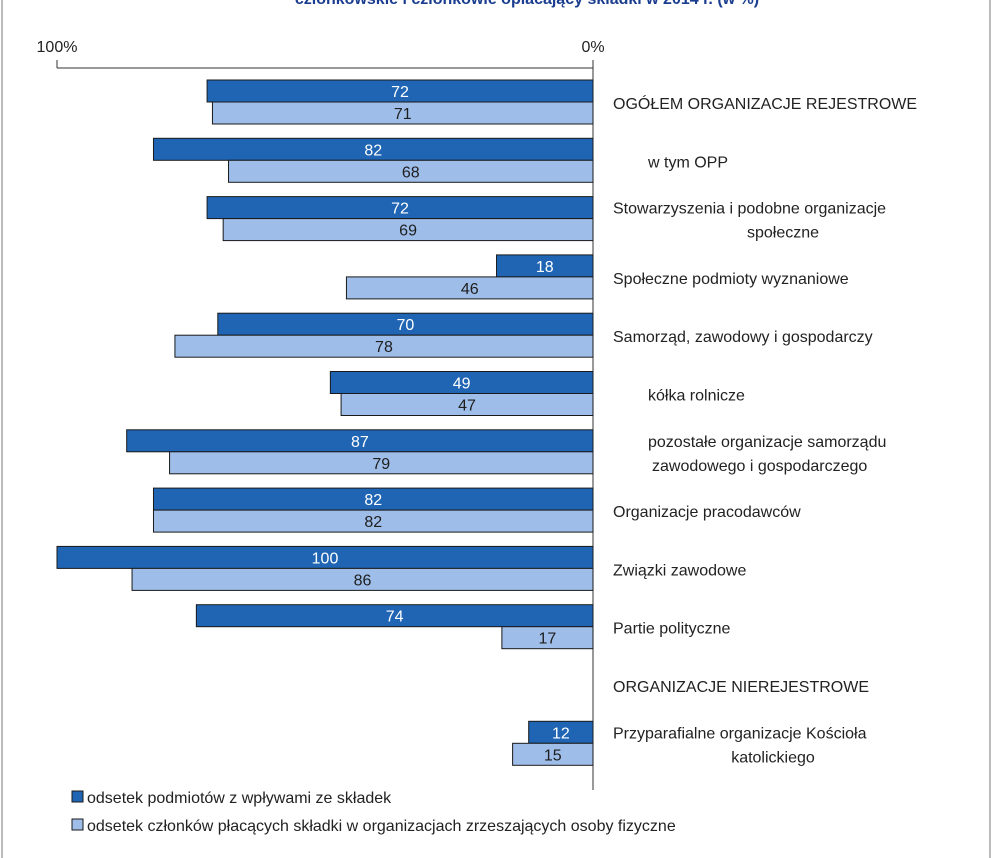 This screenshot has height=858, width=993. I want to click on axis-tick-100: 100%, so click(57, 47).